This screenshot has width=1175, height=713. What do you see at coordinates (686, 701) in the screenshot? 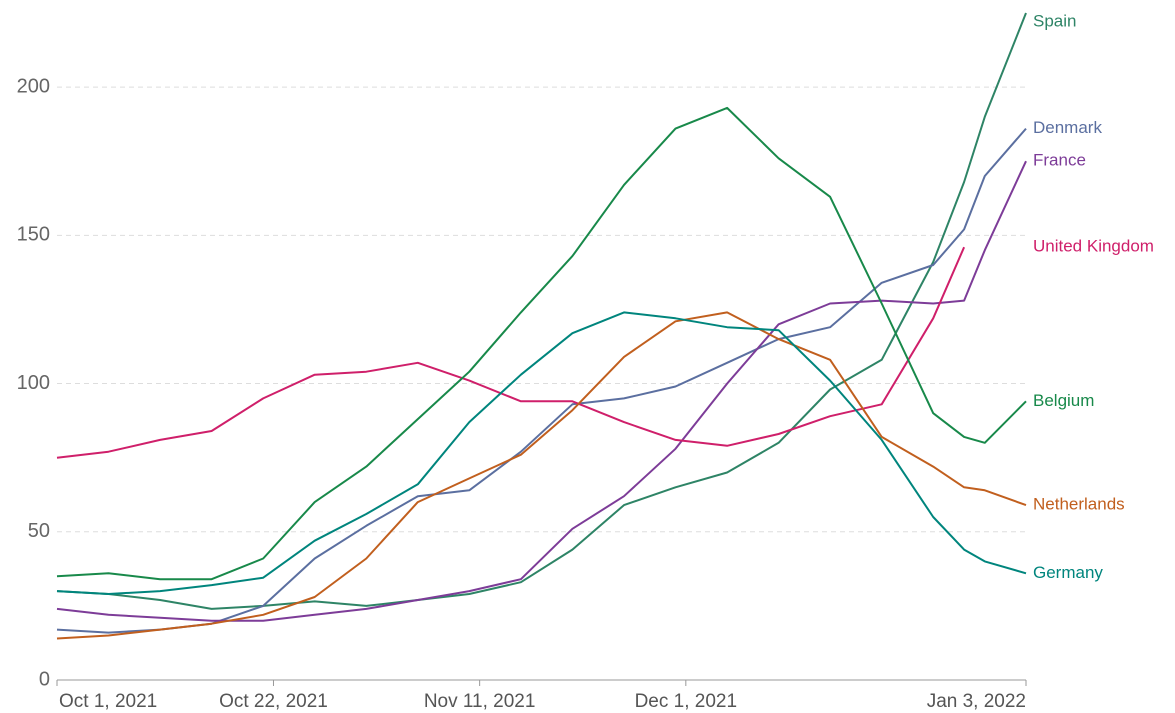
I see `x-tick-label: Dec 1, 2021` at bounding box center [686, 701].